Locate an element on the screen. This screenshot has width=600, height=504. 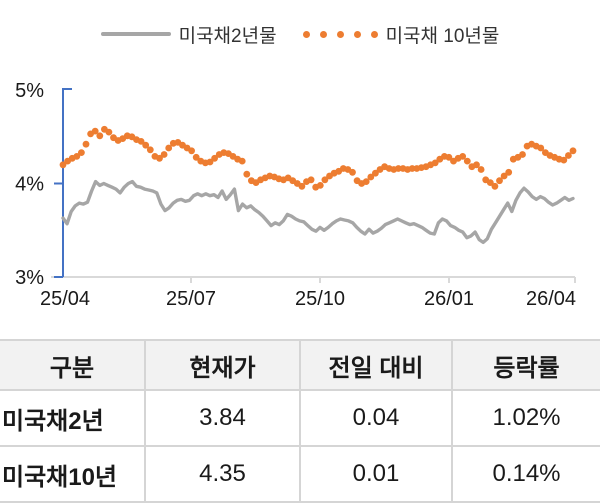
change-10y: 0.01 is located at coordinates (375, 474).